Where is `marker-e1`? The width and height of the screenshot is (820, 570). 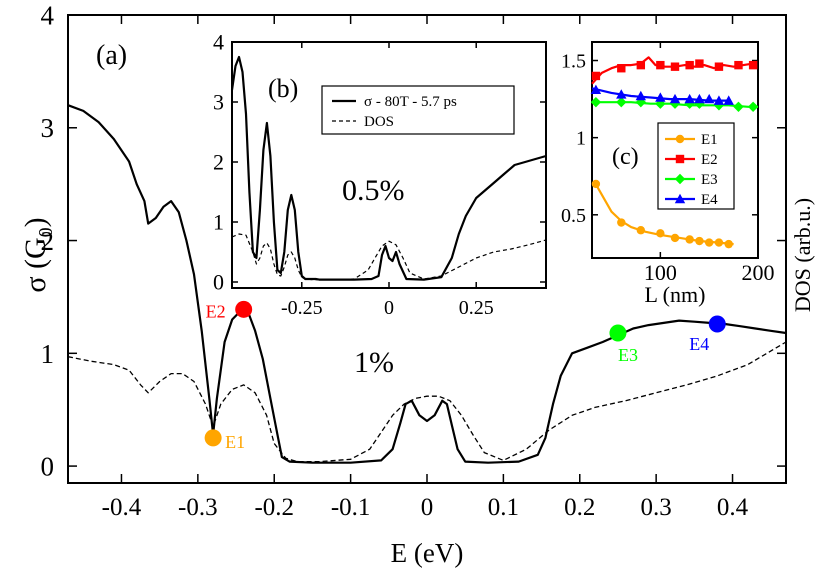
marker-e1 is located at coordinates (213, 438).